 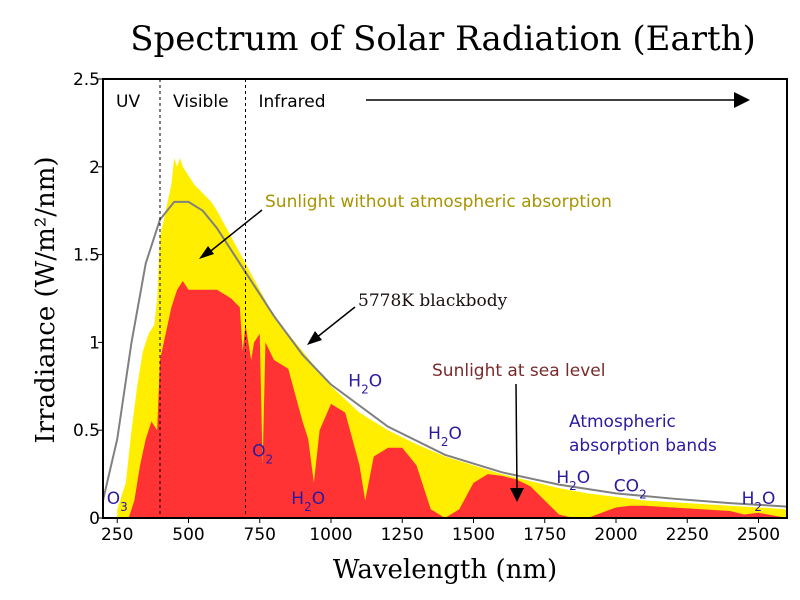 I want to click on y-tick-label: 0, so click(x=94, y=519).